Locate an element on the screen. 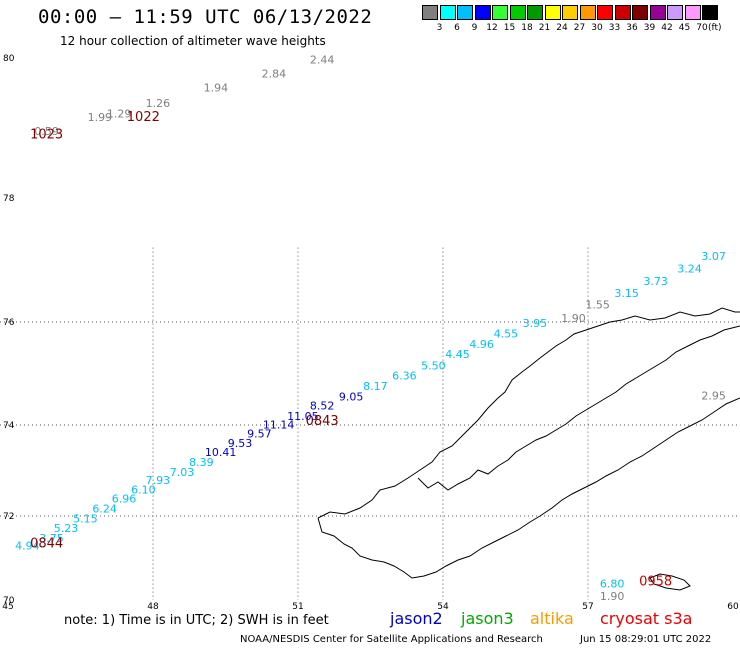 This screenshot has width=740, height=650. legend-jason3: jason3 is located at coordinates (487, 618).